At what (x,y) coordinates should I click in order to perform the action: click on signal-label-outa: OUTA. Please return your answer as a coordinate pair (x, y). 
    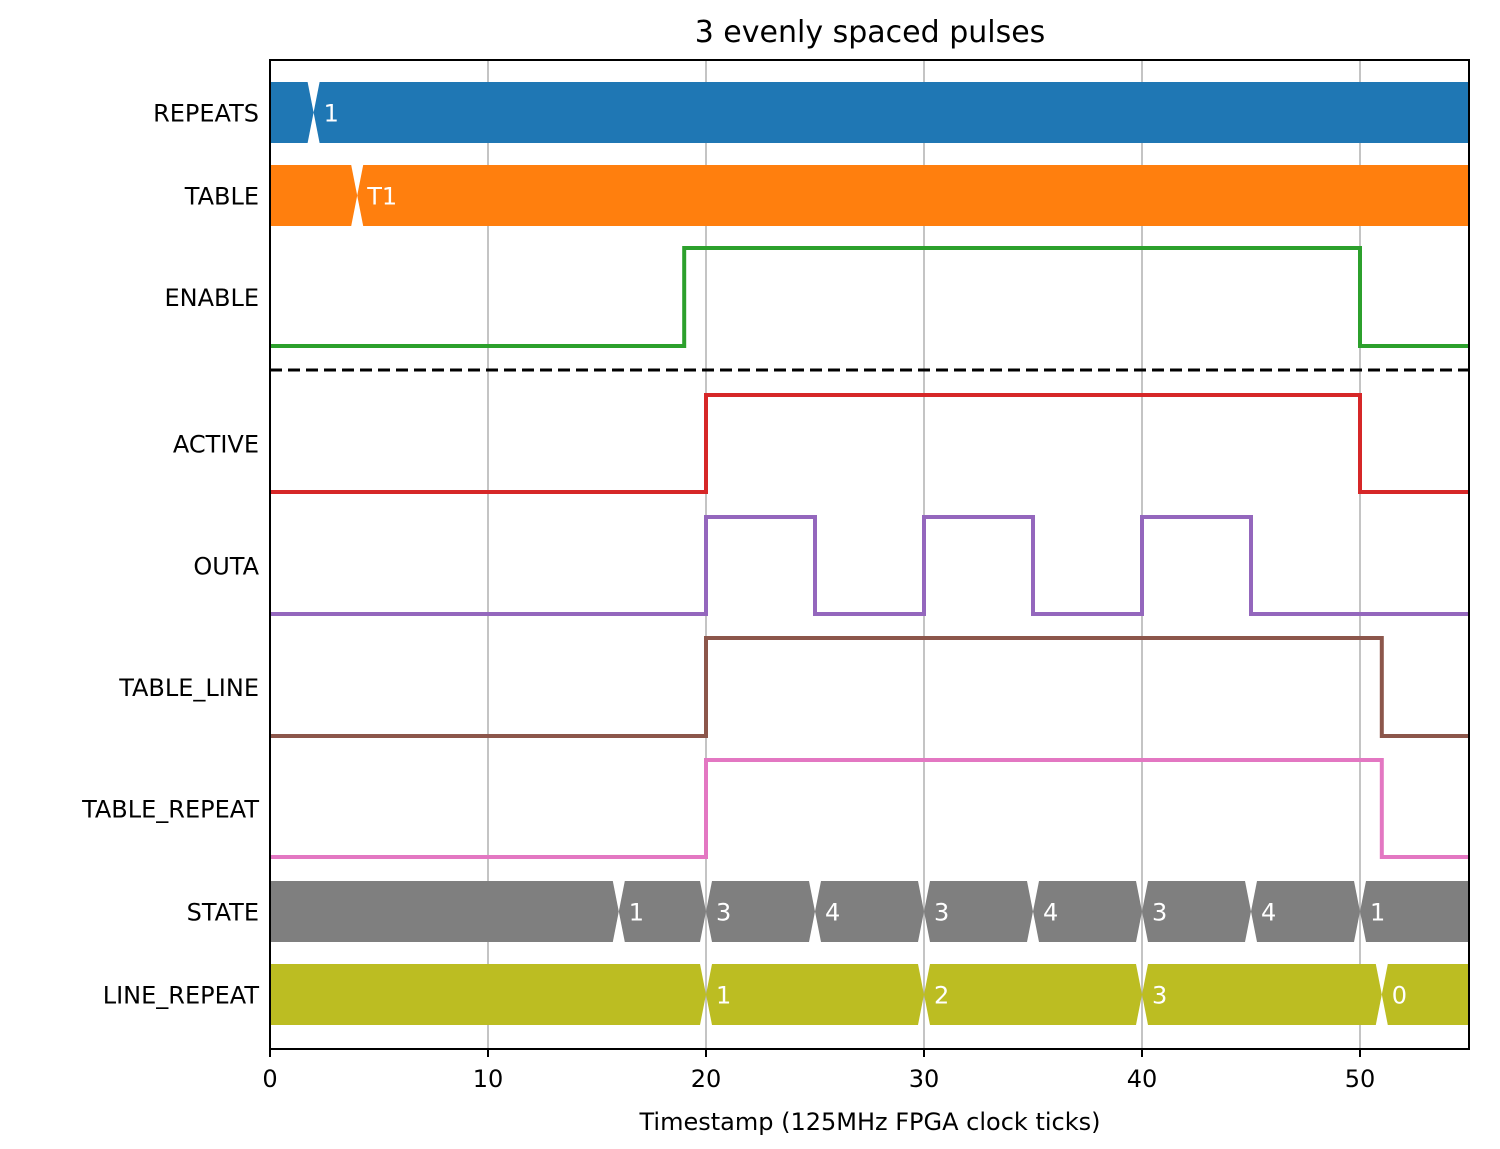
    Looking at the image, I should click on (226, 567).